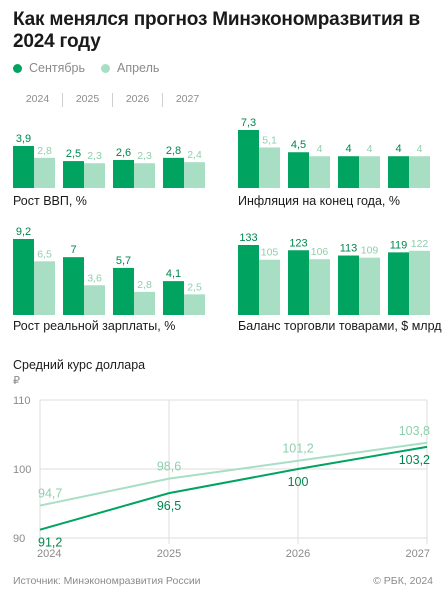  I want to click on bar-label-april-2025: 106, so click(320, 252).